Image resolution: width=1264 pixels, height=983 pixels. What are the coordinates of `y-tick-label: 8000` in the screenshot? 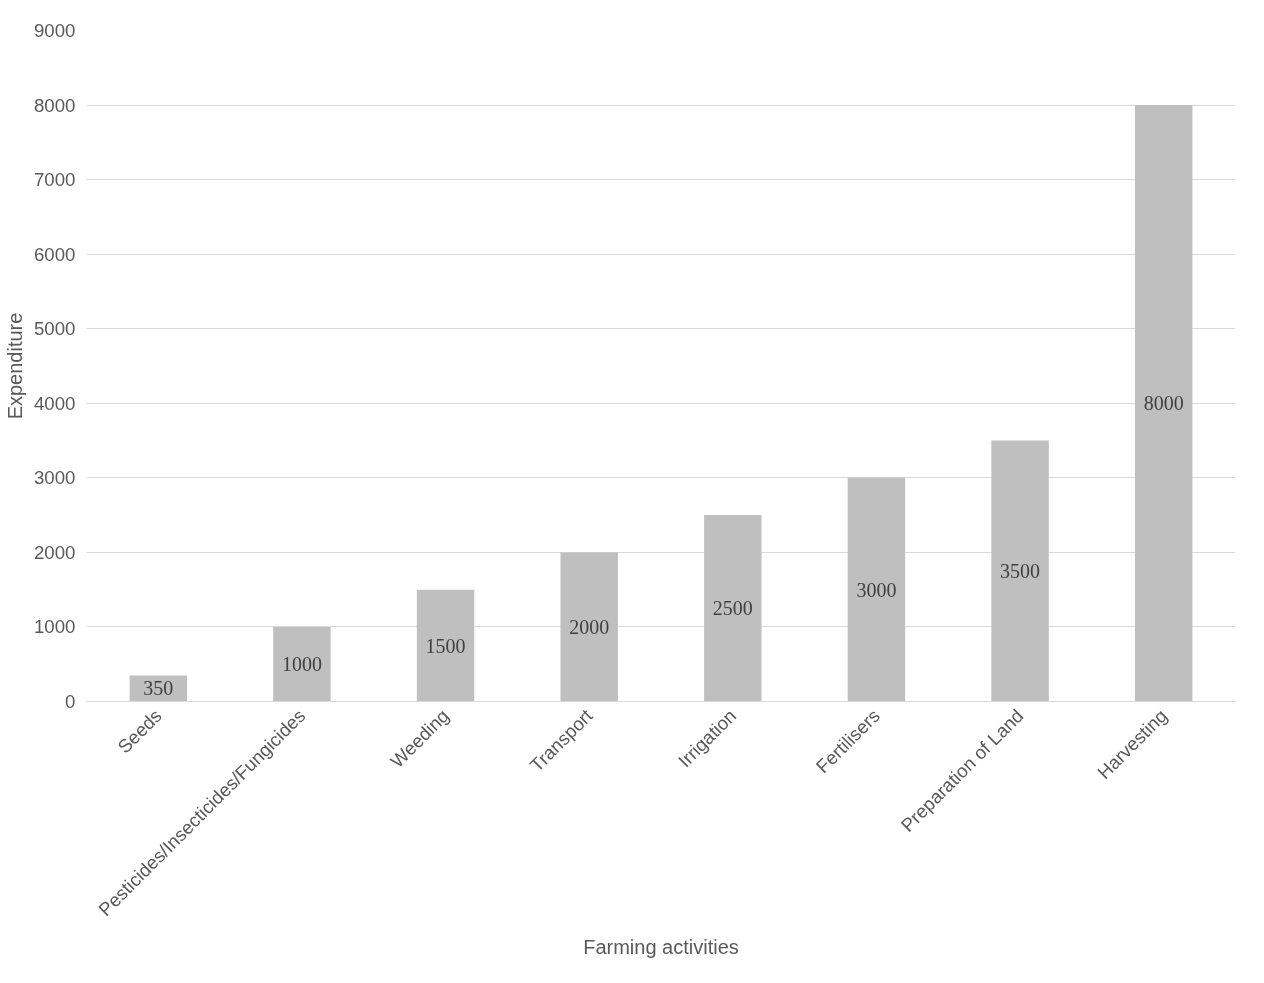 It's located at (55, 105).